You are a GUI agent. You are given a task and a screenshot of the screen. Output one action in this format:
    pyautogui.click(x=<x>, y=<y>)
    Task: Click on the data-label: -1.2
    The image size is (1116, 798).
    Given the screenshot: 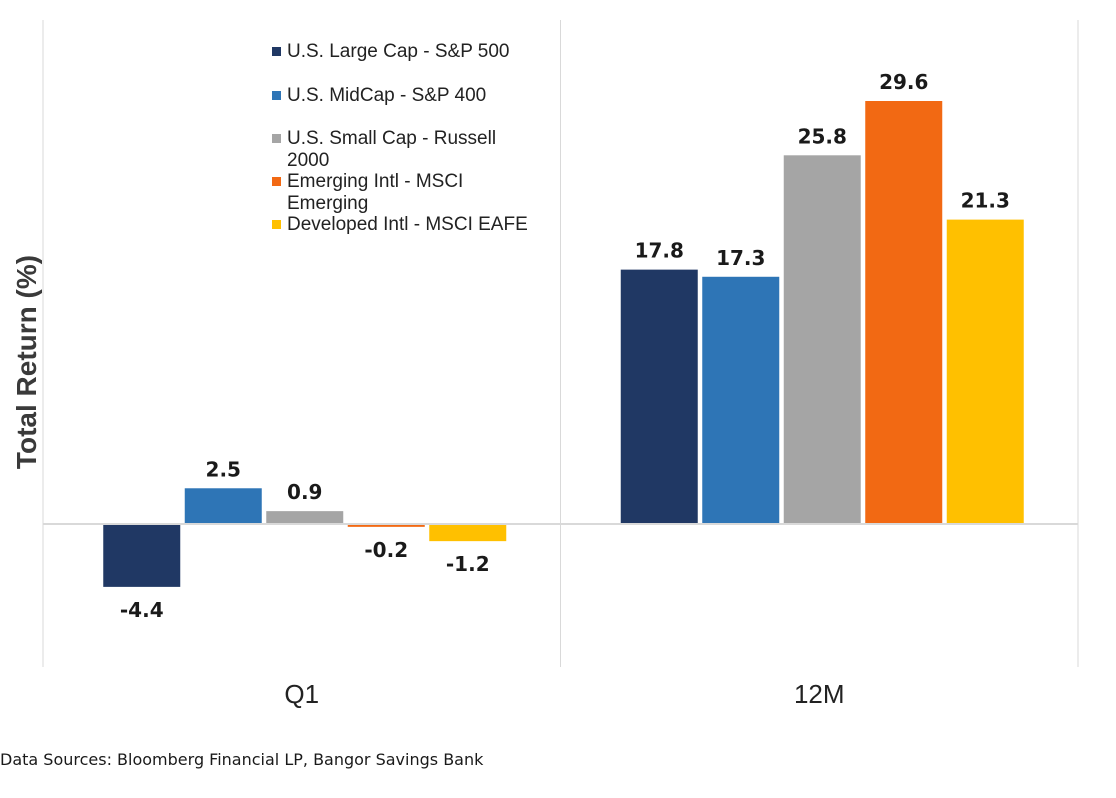 What is the action you would take?
    pyautogui.click(x=468, y=564)
    